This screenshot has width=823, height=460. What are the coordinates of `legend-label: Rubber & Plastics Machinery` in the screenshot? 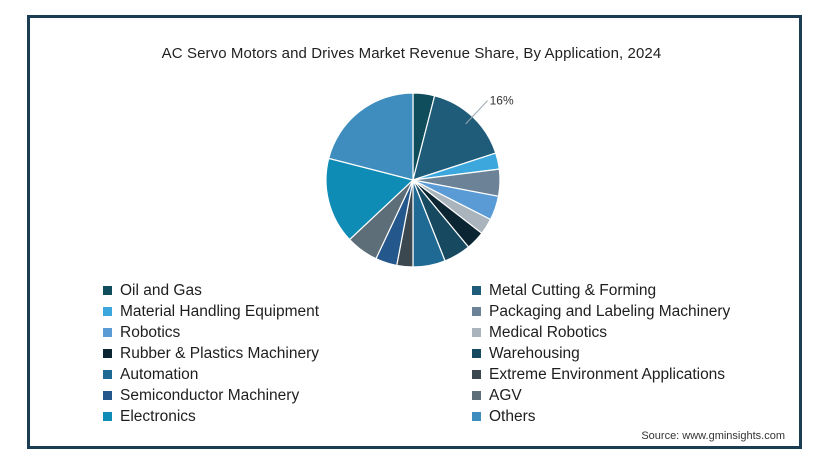 It's located at (219, 353).